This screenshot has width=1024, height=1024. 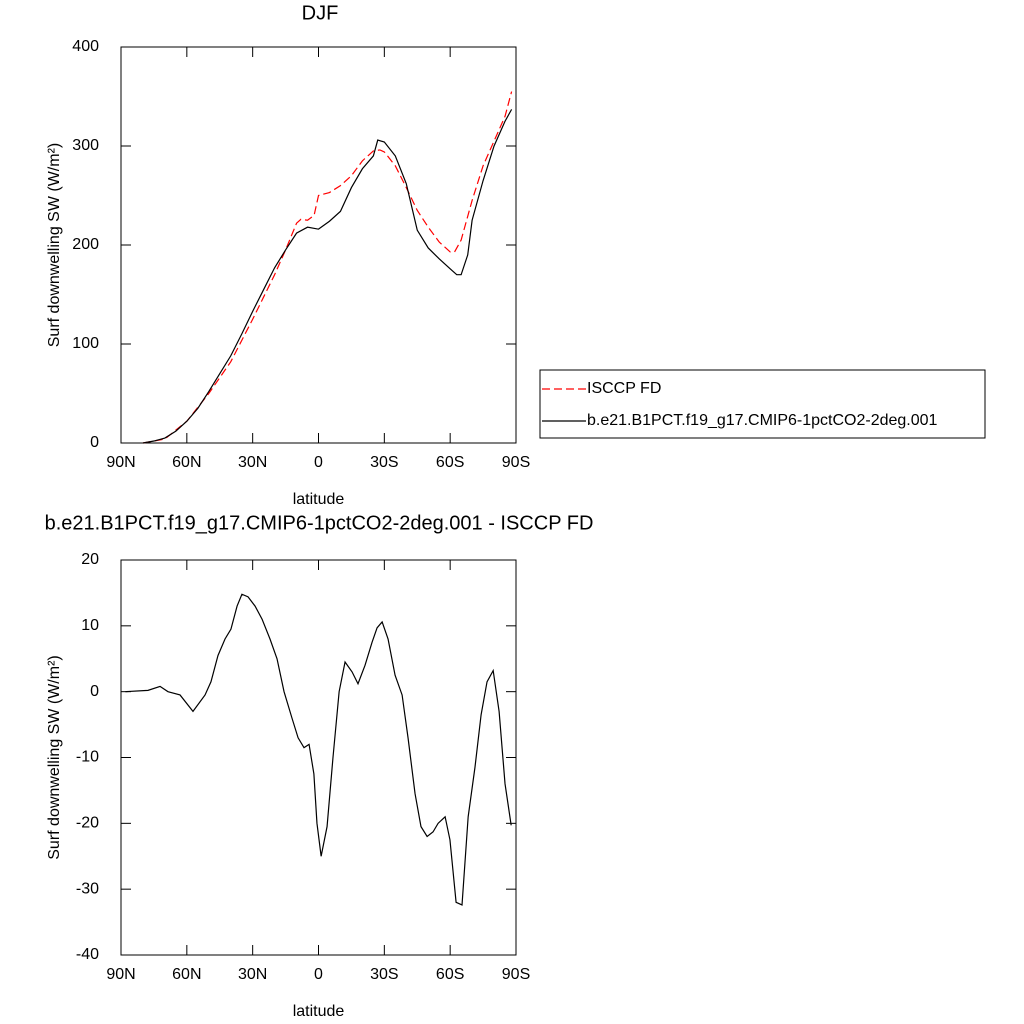 I want to click on y-tick-label: -30, so click(x=87, y=888).